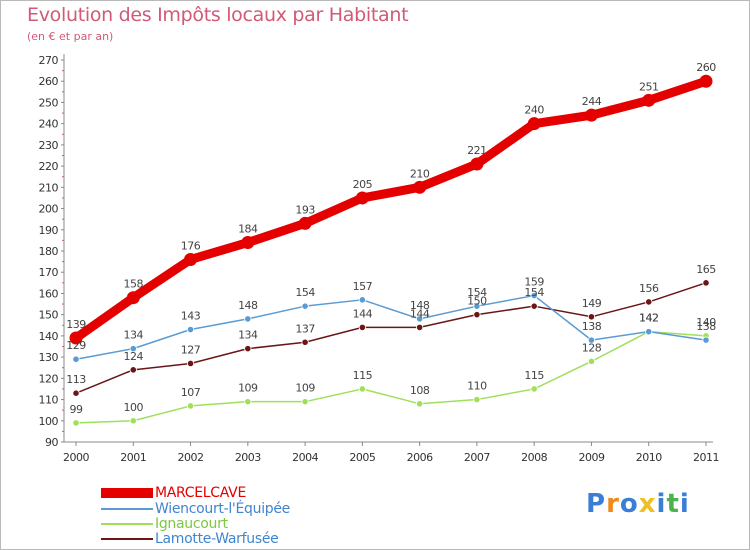  I want to click on data-label-0: 251, so click(649, 86).